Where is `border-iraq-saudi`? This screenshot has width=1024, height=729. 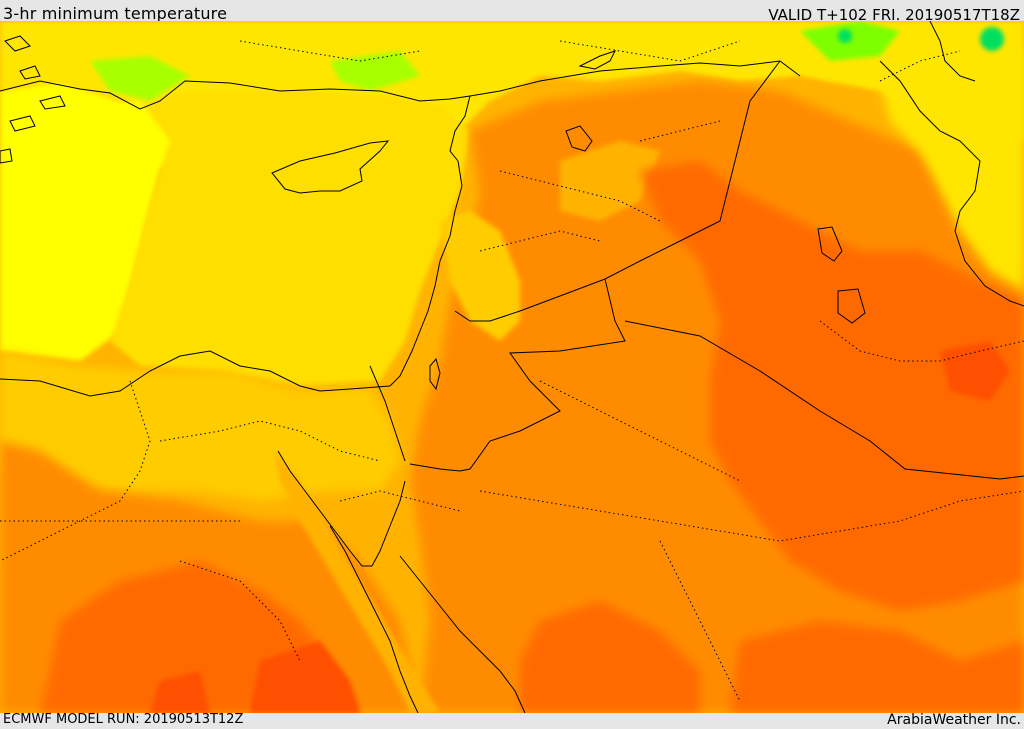 border-iraq-saudi is located at coordinates (824, 400).